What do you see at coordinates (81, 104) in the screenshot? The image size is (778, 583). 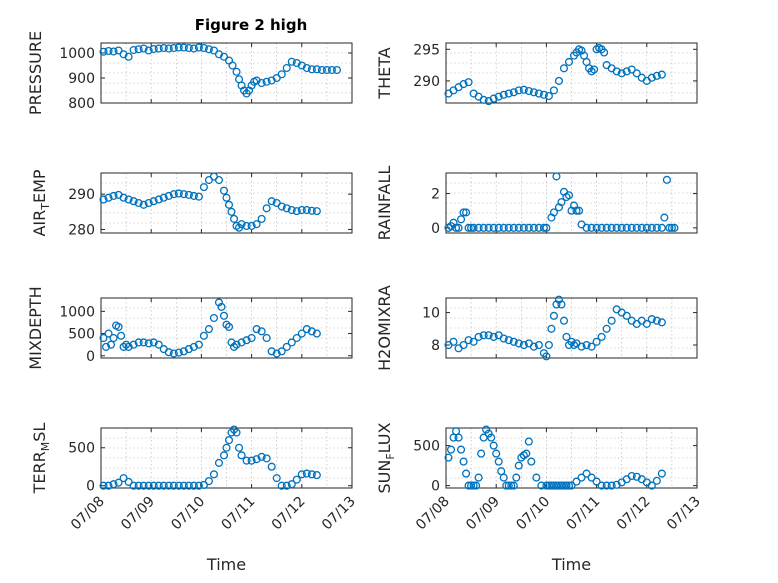 I see `y-tick-label: 800` at bounding box center [81, 104].